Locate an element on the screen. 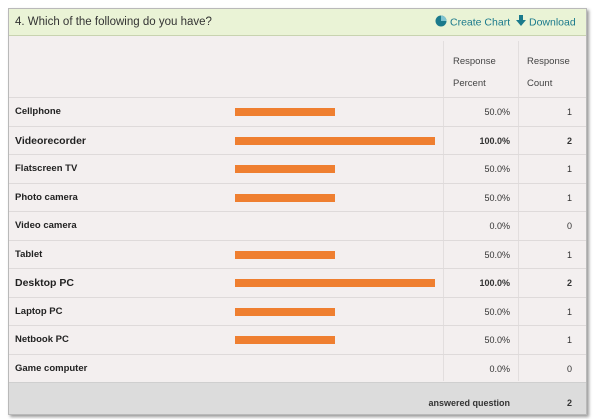  answer-row: Cellphone 50.0% 1 is located at coordinates (297, 111).